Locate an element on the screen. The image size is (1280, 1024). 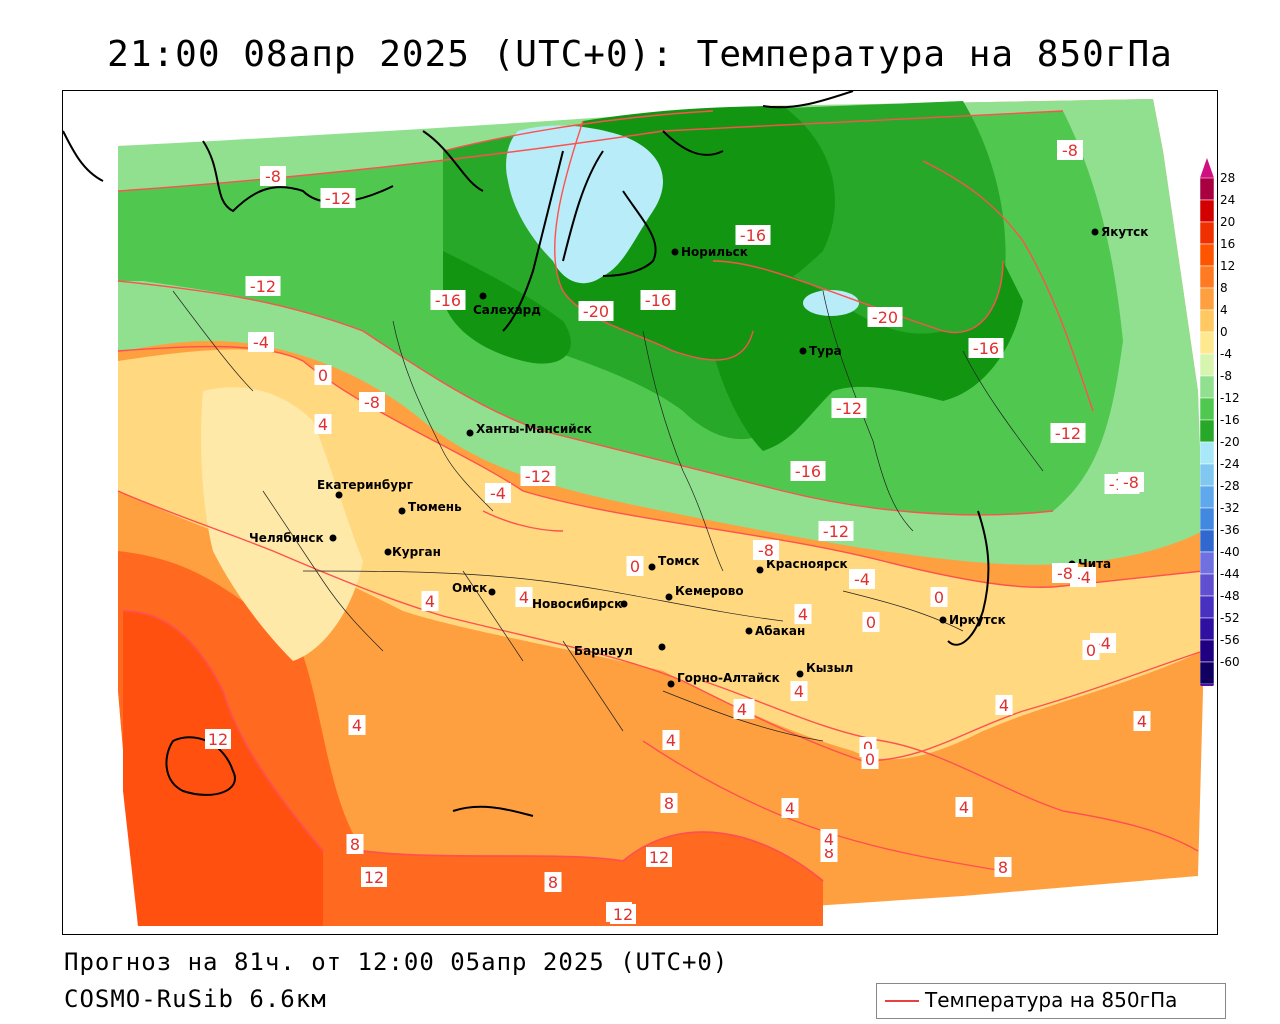
city-label: Ханты-Мансийск is located at coordinates (534, 429).